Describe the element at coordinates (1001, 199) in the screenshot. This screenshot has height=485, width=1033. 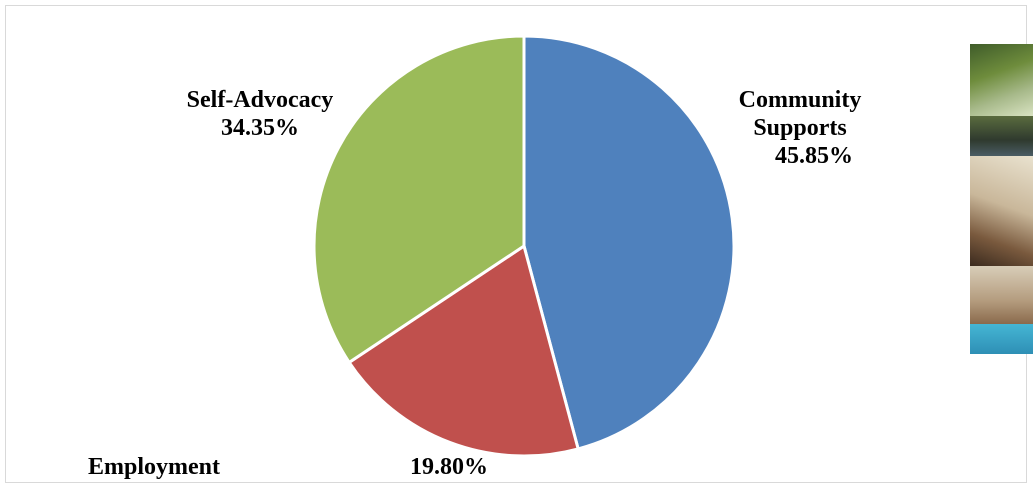
I see `photo-thumbnail` at that location.